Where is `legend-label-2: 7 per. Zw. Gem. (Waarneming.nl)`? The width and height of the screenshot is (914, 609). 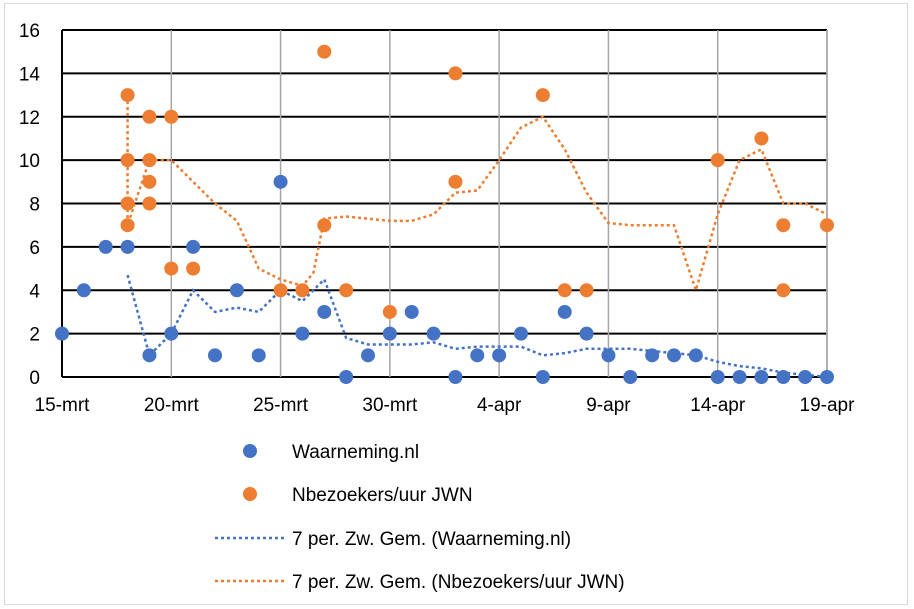 legend-label-2: 7 per. Zw. Gem. (Waarneming.nl) is located at coordinates (431, 539).